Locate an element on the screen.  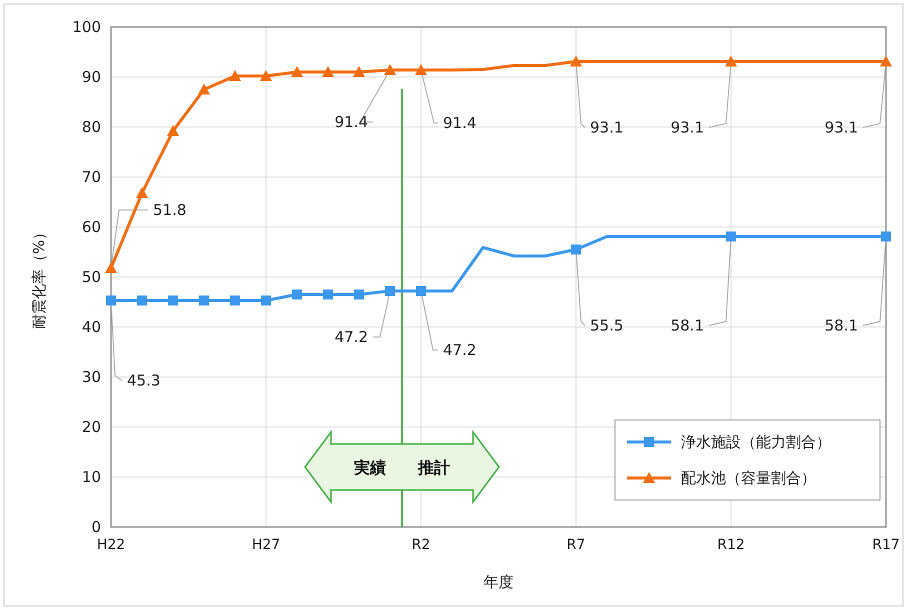
x-tick-label: R7 is located at coordinates (576, 545).